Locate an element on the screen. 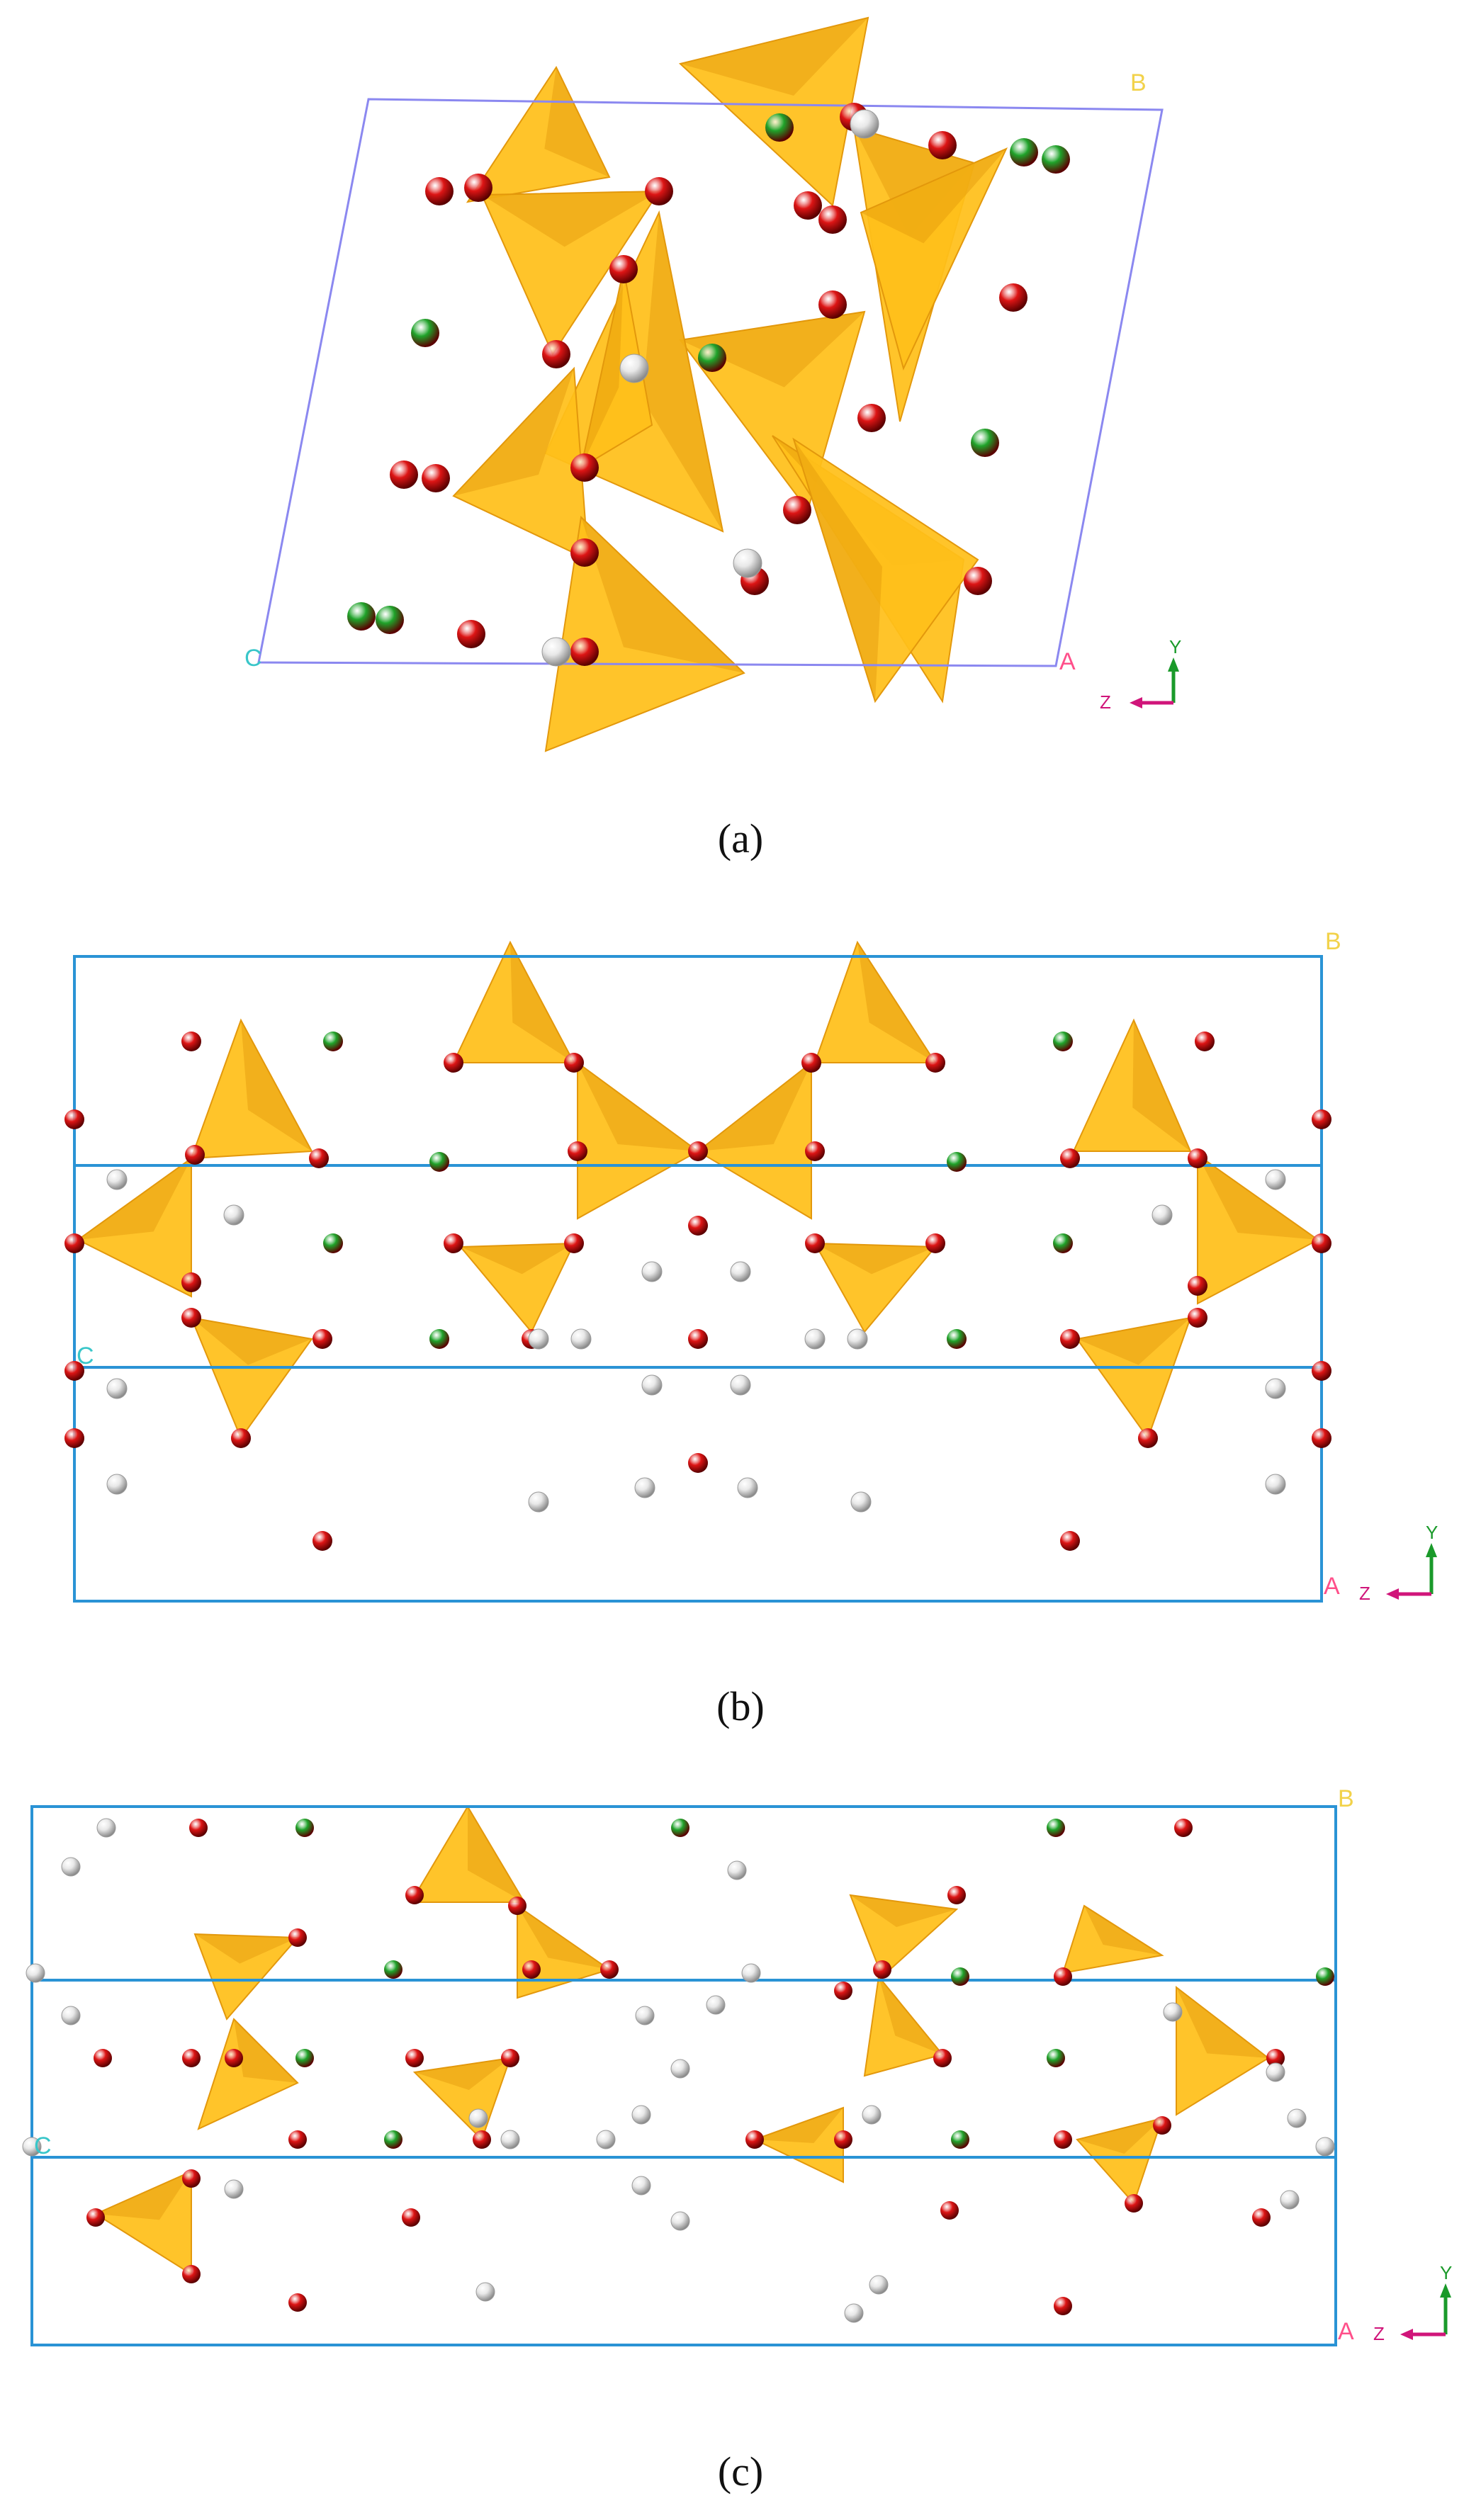  cell-label-b: B is located at coordinates (1346, 1798).